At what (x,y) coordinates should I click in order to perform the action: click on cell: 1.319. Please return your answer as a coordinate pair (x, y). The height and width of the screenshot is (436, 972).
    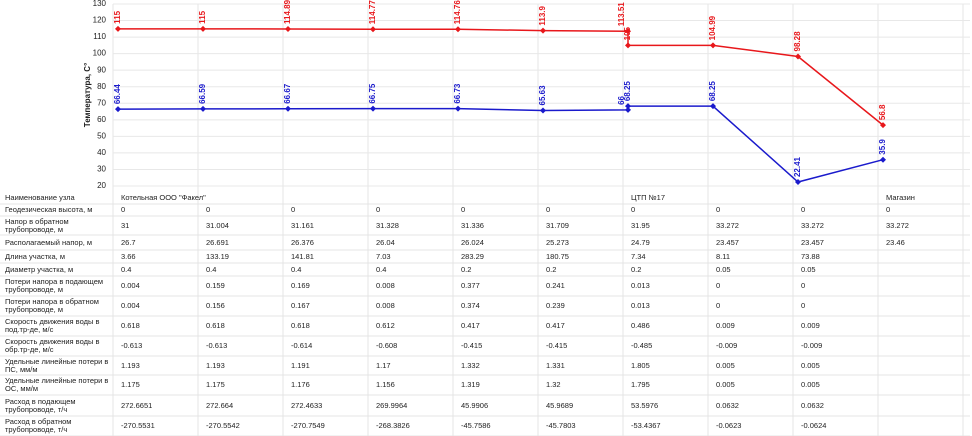
    Looking at the image, I should click on (470, 384).